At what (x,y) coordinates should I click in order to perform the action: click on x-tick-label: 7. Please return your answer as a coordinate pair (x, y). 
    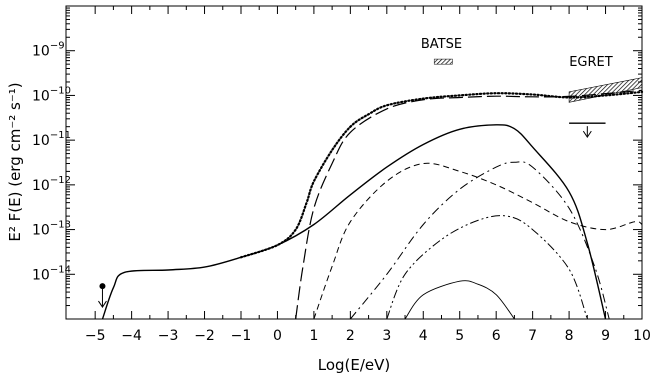
    Looking at the image, I should click on (532, 336).